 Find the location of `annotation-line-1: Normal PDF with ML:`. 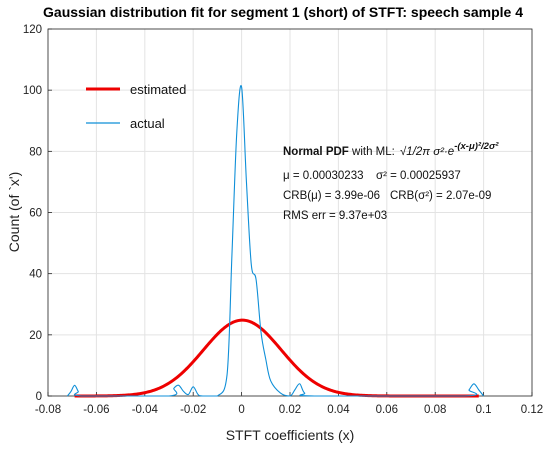

annotation-line-1: Normal PDF with ML: is located at coordinates (339, 152).